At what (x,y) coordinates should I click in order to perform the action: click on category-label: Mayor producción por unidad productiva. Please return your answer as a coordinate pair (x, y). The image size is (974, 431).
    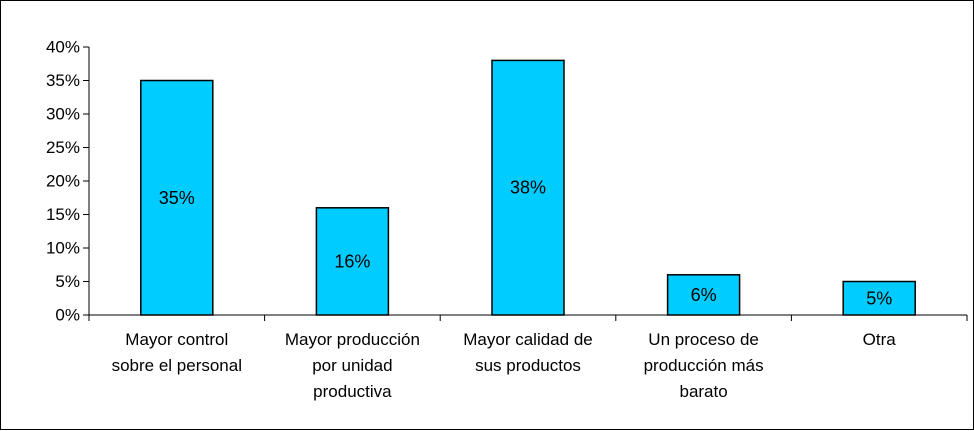
    Looking at the image, I should click on (352, 365).